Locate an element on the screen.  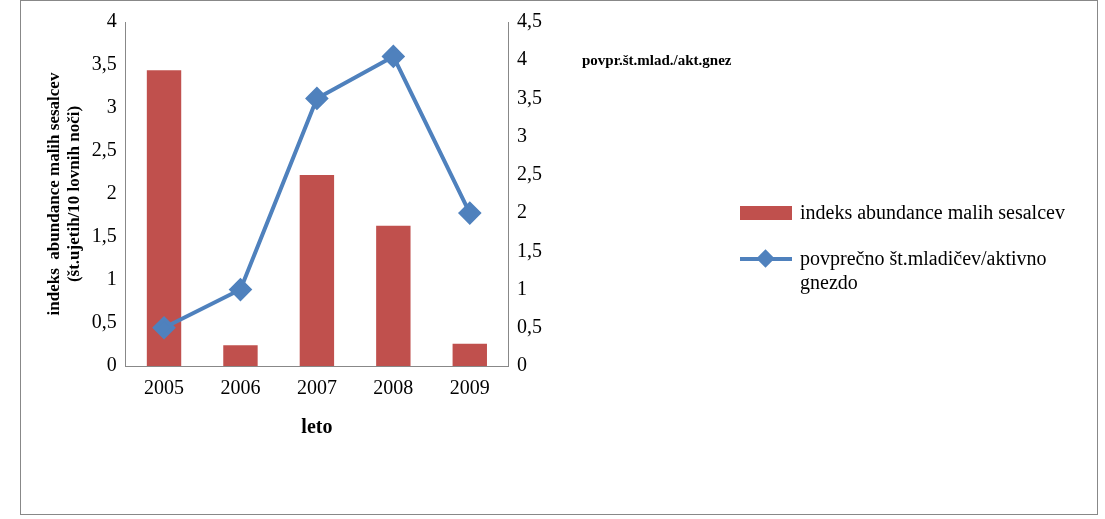
x-tick-label: 2007 is located at coordinates (316, 387).